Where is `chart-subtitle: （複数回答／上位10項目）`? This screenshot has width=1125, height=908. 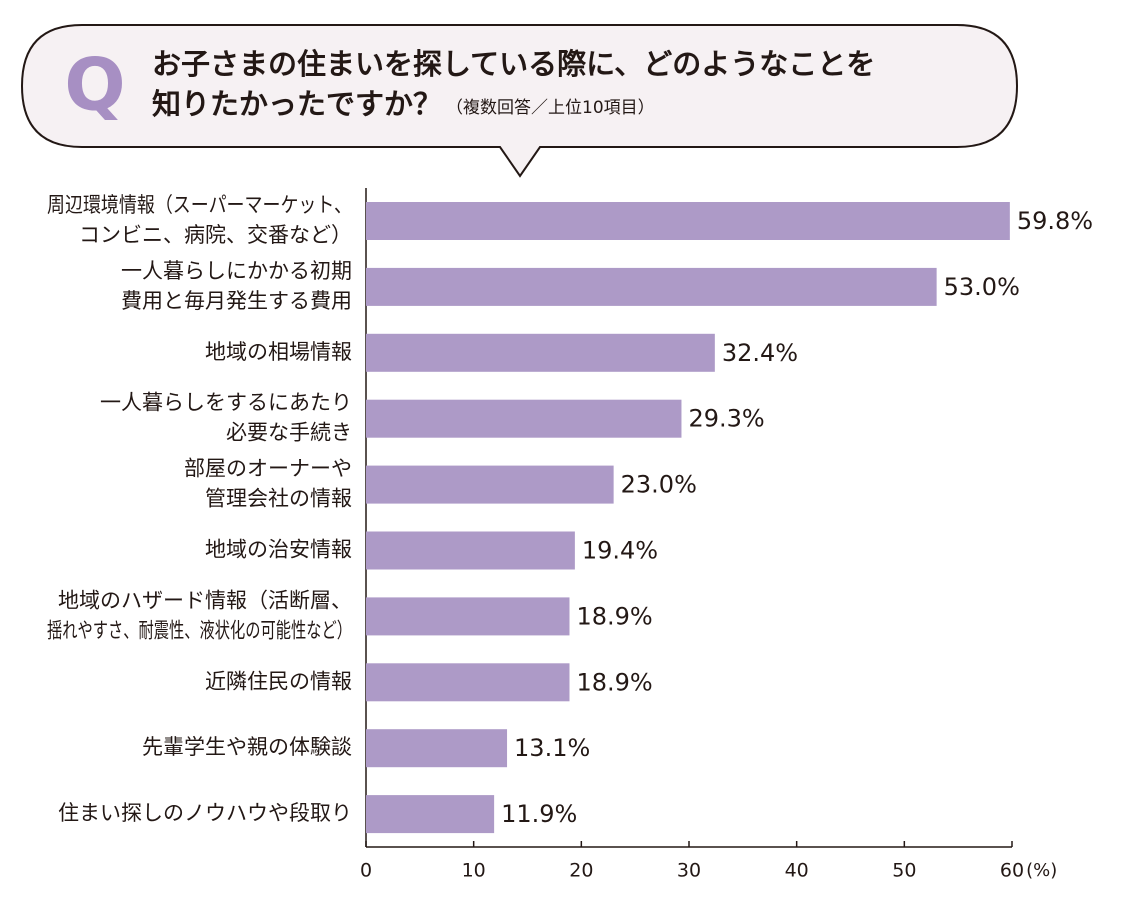
chart-subtitle: （複数回答／上位10項目） is located at coordinates (550, 108).